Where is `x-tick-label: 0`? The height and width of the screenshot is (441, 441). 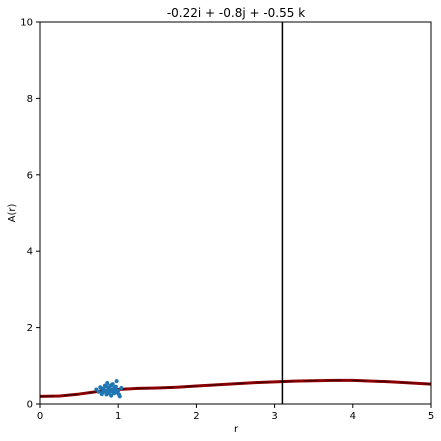 x-tick-label: 0 is located at coordinates (40, 416).